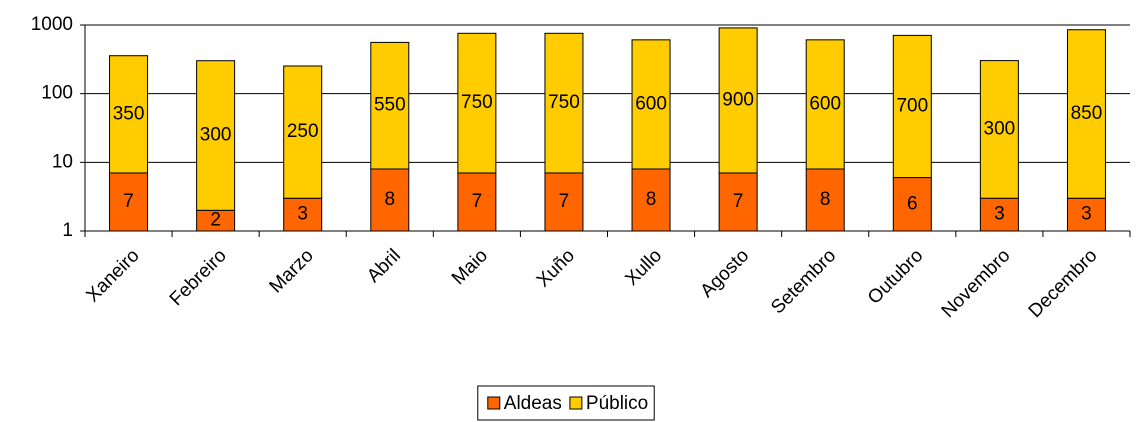 This screenshot has width=1138, height=422. Describe the element at coordinates (803, 281) in the screenshot. I see `x-tick-label: Setembro` at that location.